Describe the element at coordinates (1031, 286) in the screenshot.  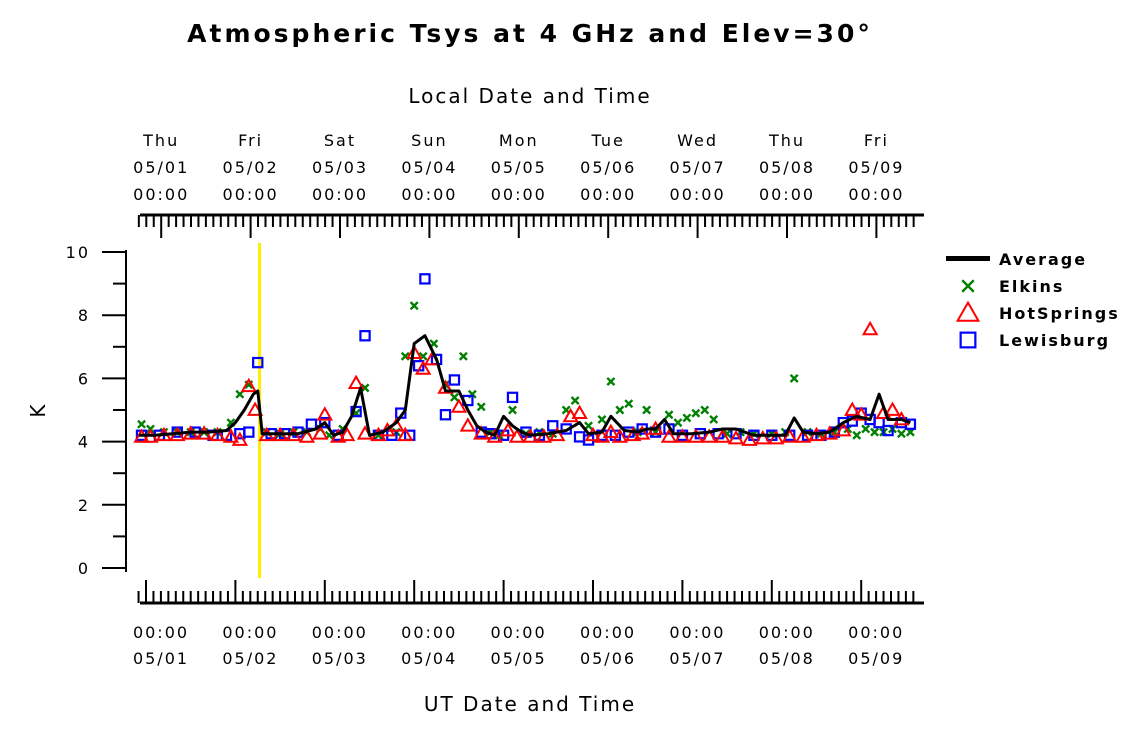
I see `legend-label: Elkins` at that location.